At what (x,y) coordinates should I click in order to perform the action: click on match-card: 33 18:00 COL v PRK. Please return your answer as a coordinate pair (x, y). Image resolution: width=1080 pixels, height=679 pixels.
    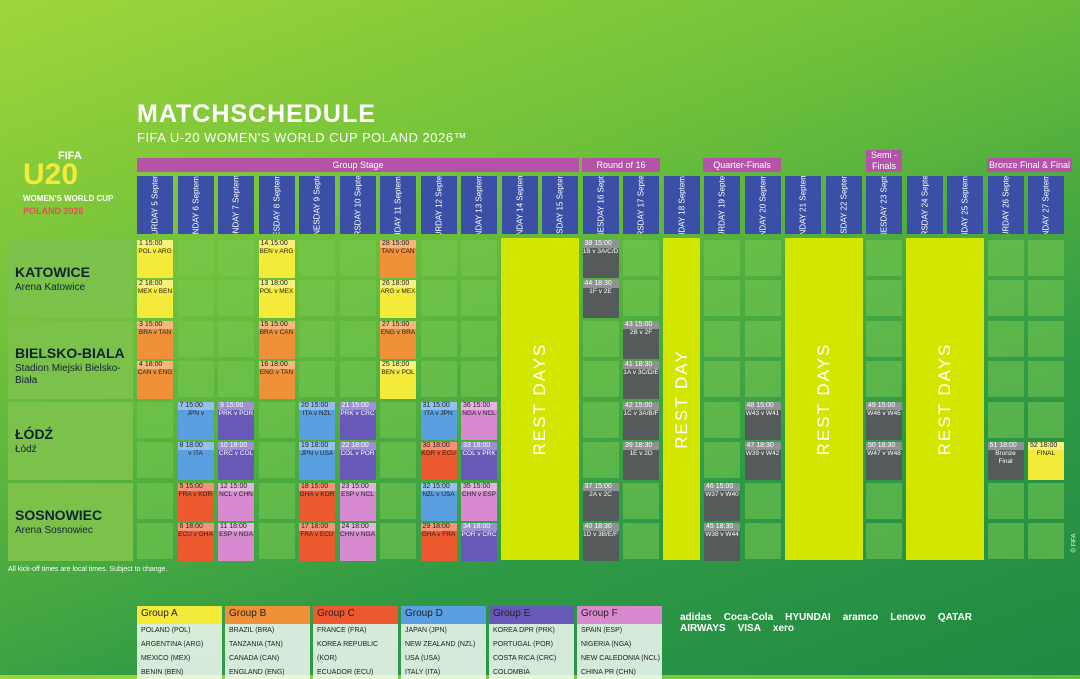
    Looking at the image, I should click on (479, 461).